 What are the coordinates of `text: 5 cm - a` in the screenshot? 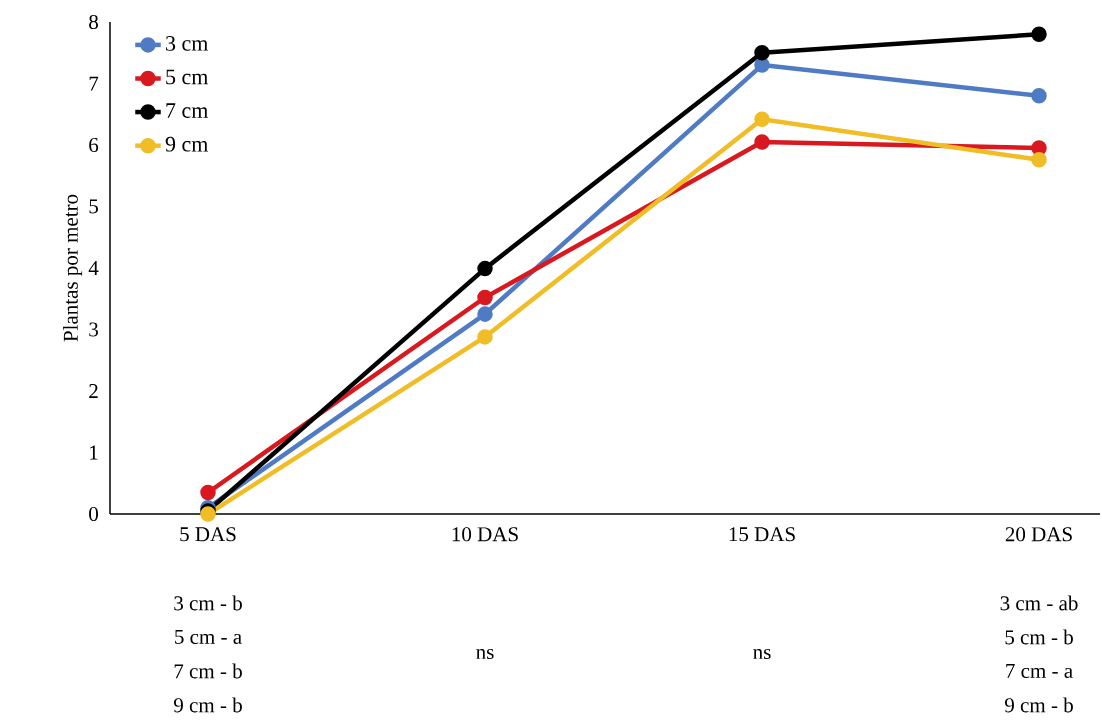 It's located at (208, 637).